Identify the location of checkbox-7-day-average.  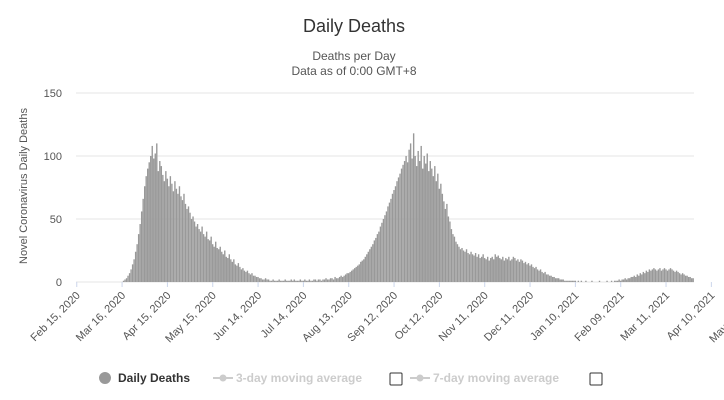
(596, 379).